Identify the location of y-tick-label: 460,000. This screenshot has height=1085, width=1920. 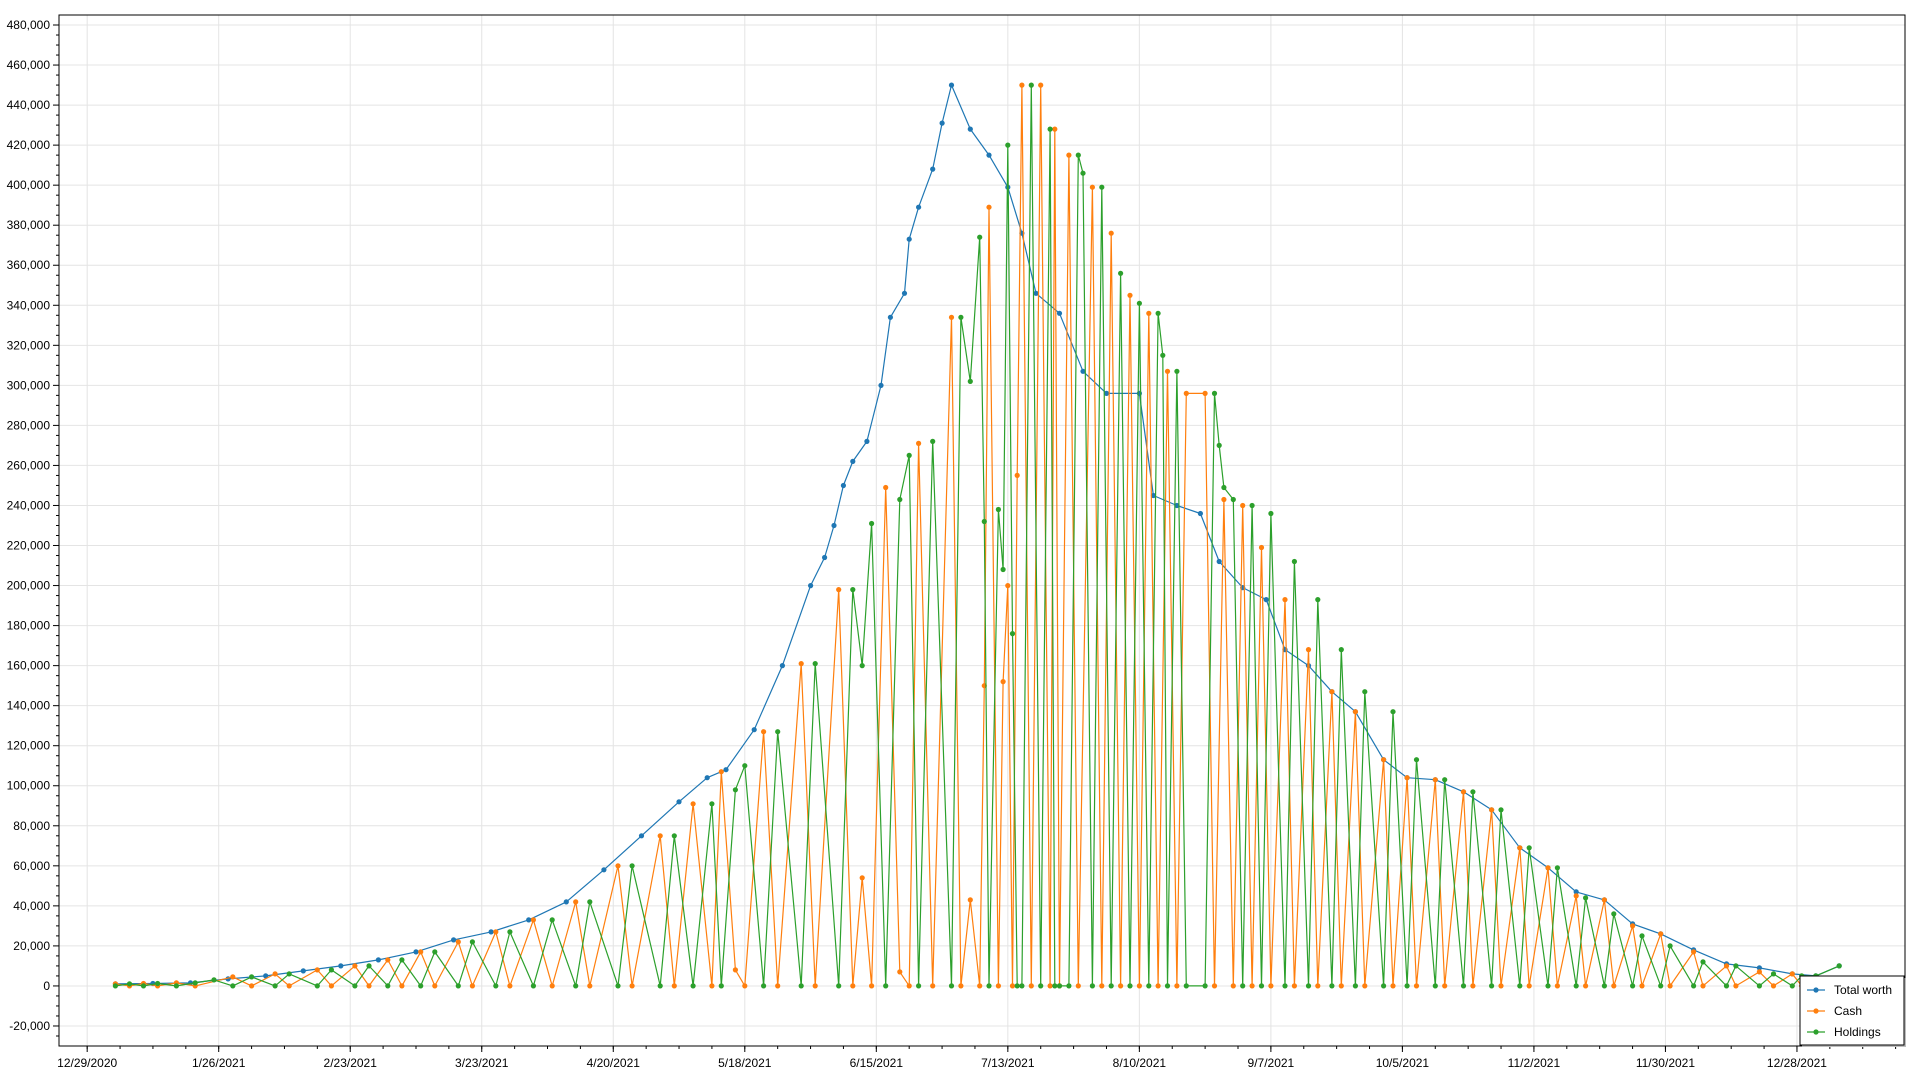
(29, 65).